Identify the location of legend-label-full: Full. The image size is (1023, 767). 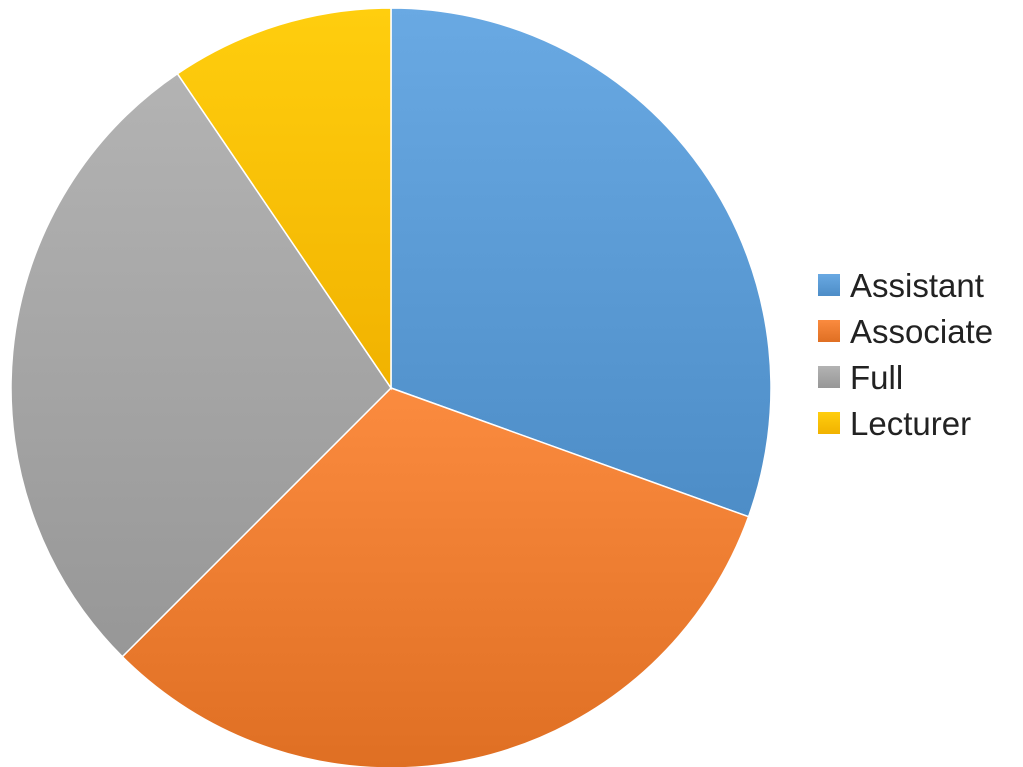
(877, 377).